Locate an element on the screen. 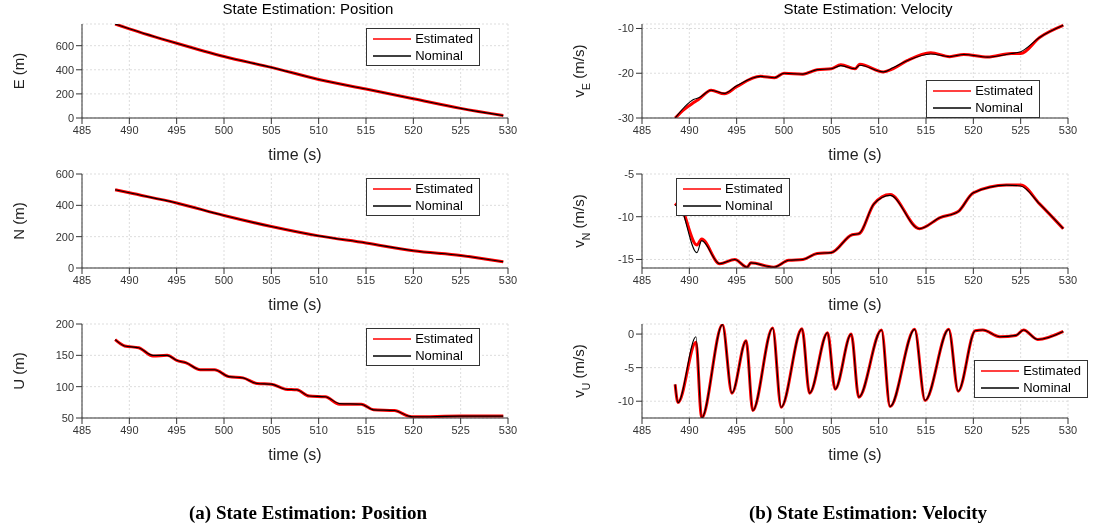  y-tick-label: -20 is located at coordinates (626, 73).